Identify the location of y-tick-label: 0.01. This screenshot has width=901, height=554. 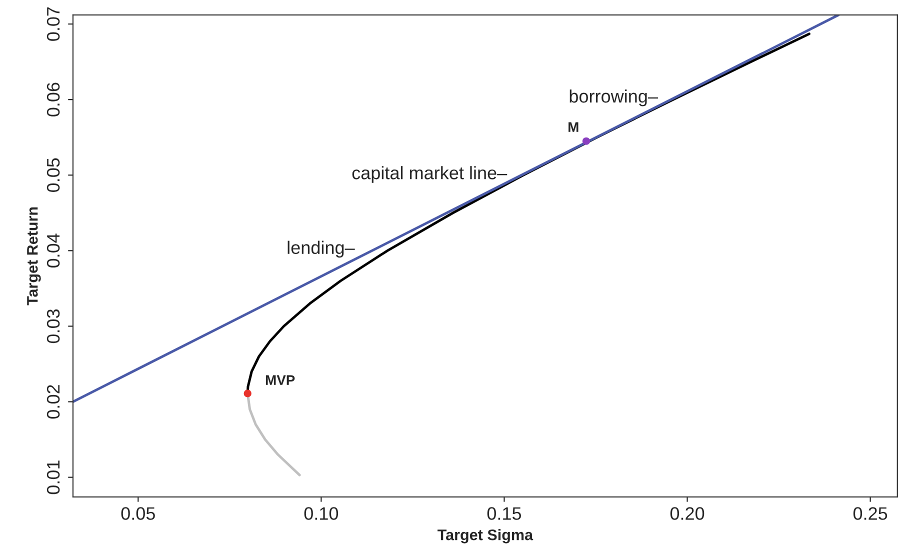
(53, 477).